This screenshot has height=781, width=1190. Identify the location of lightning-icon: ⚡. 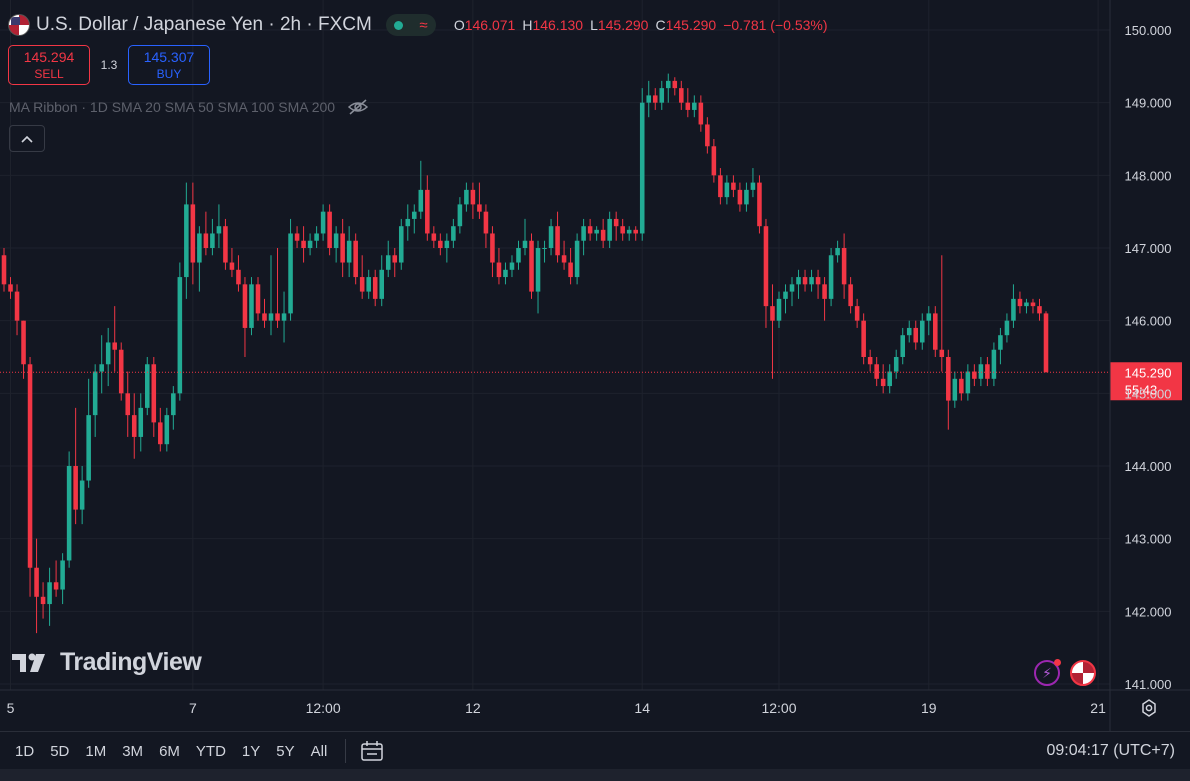
(1047, 672).